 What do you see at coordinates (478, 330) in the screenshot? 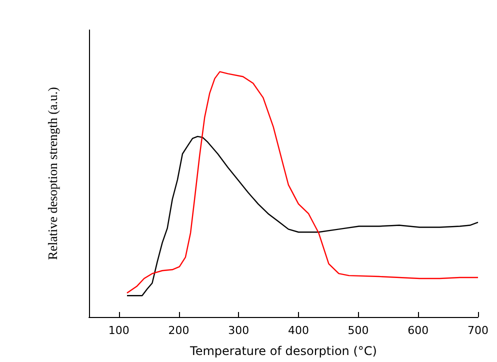
I see `x-tick-label: 700` at bounding box center [478, 330].